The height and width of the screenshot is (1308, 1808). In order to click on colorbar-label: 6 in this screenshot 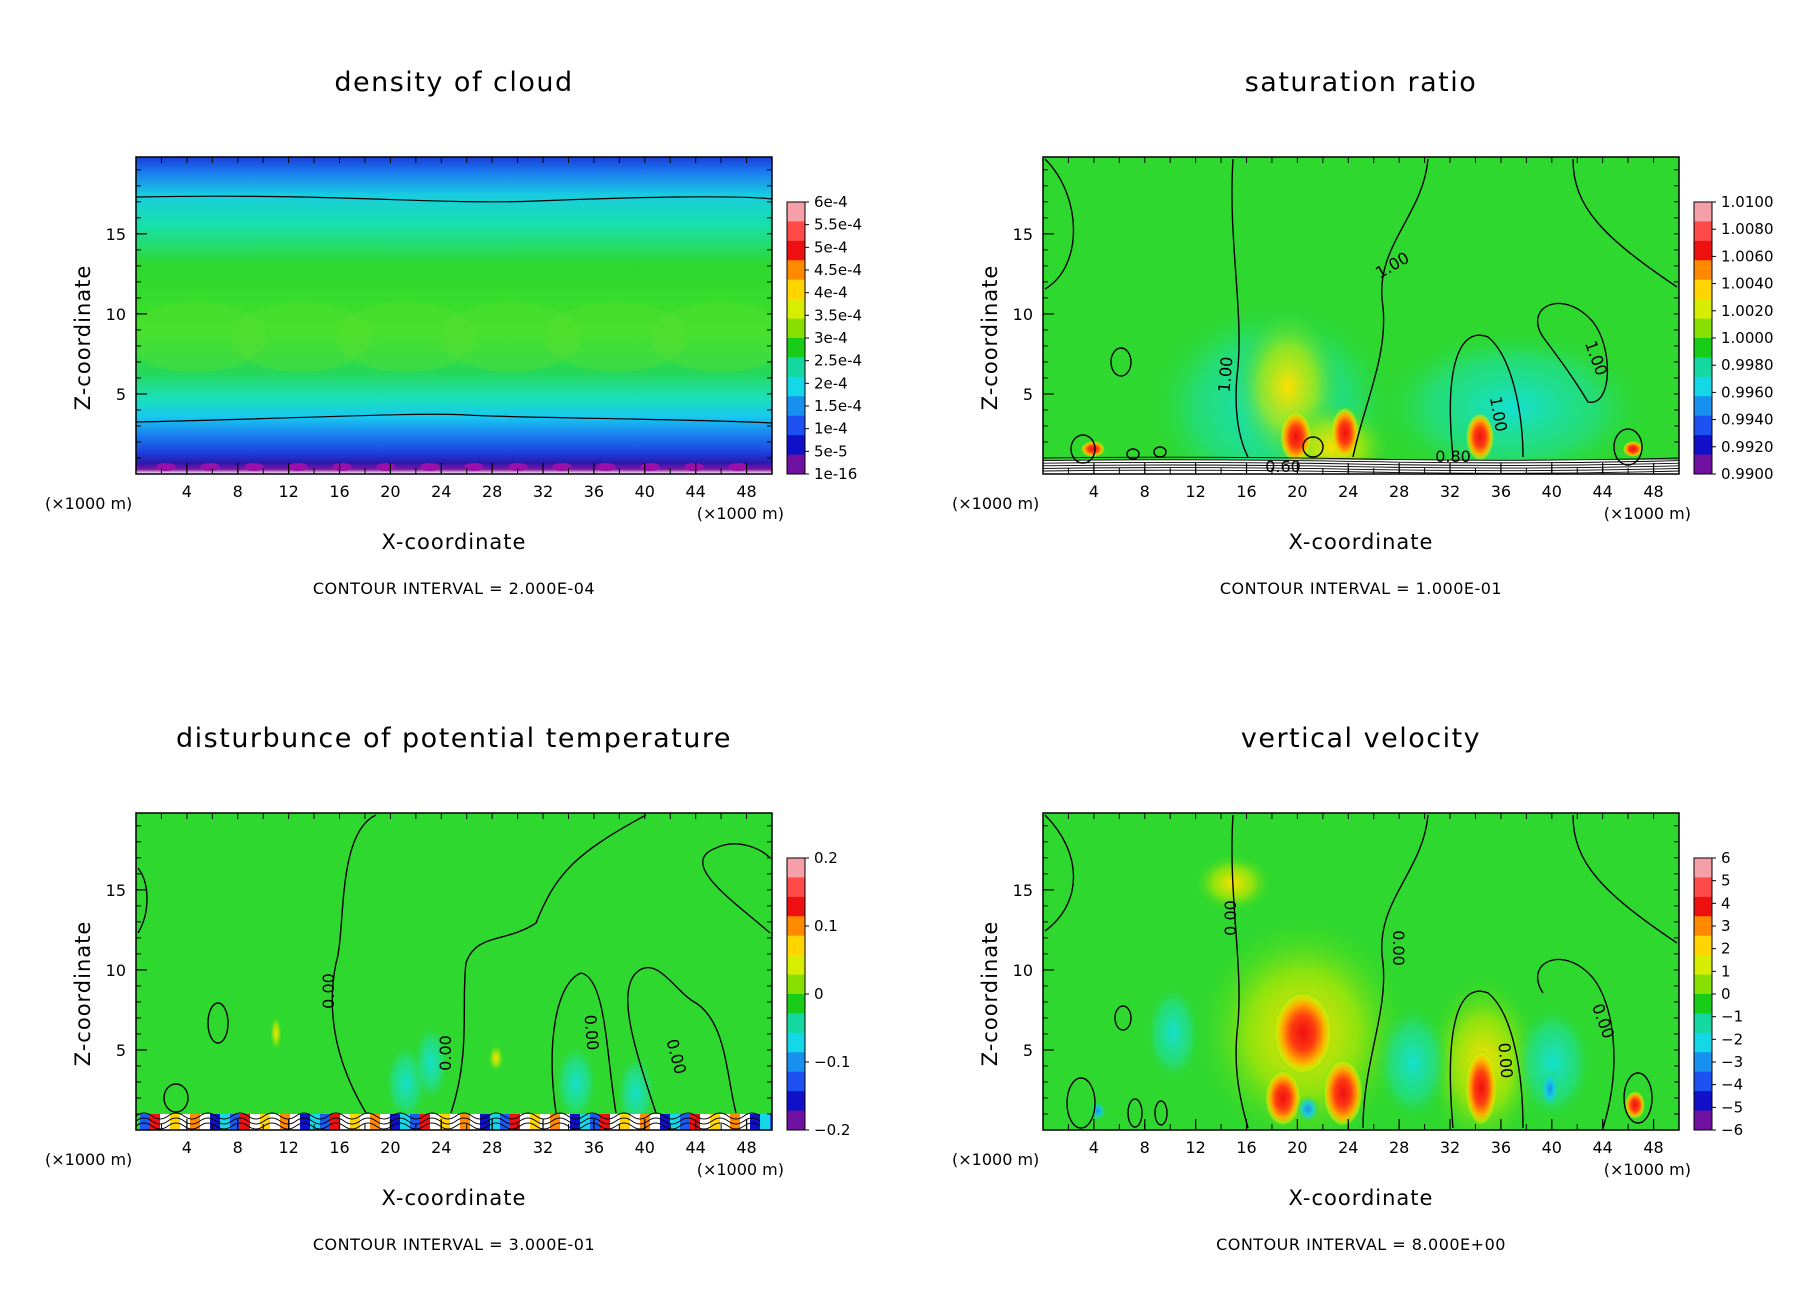, I will do `click(1726, 858)`.